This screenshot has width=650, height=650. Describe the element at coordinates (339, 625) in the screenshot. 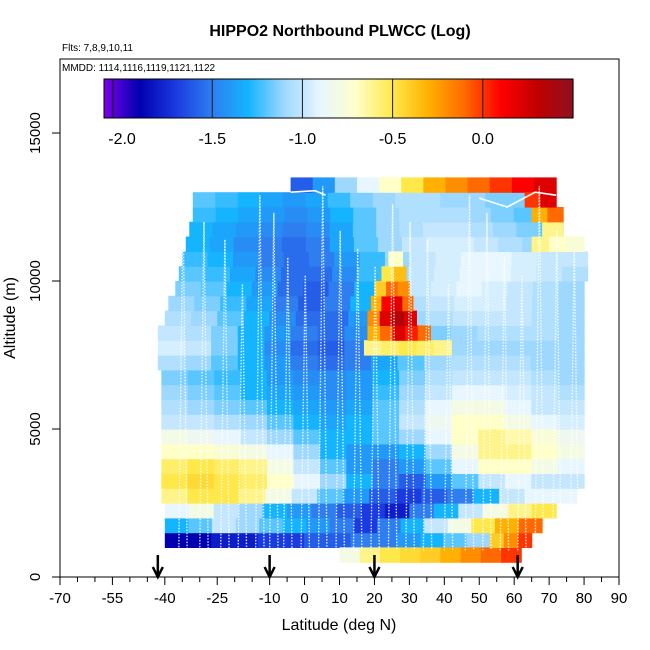

I see `x-axis-label: Latitude (deg N)` at that location.